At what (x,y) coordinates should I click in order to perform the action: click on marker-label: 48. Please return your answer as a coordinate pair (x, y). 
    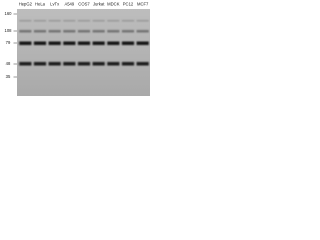
    Looking at the image, I should click on (8, 63).